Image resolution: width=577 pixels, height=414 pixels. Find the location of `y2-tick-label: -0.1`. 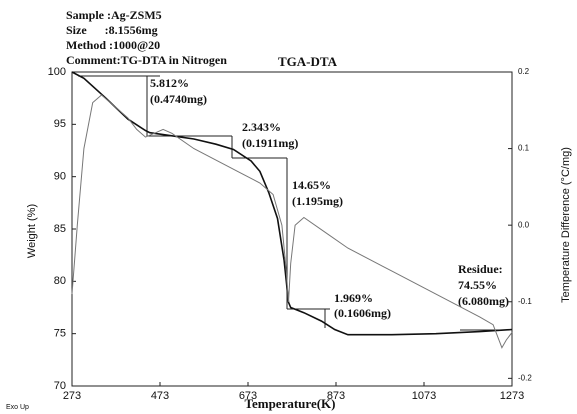

y2-tick-label: -0.1 is located at coordinates (525, 301).